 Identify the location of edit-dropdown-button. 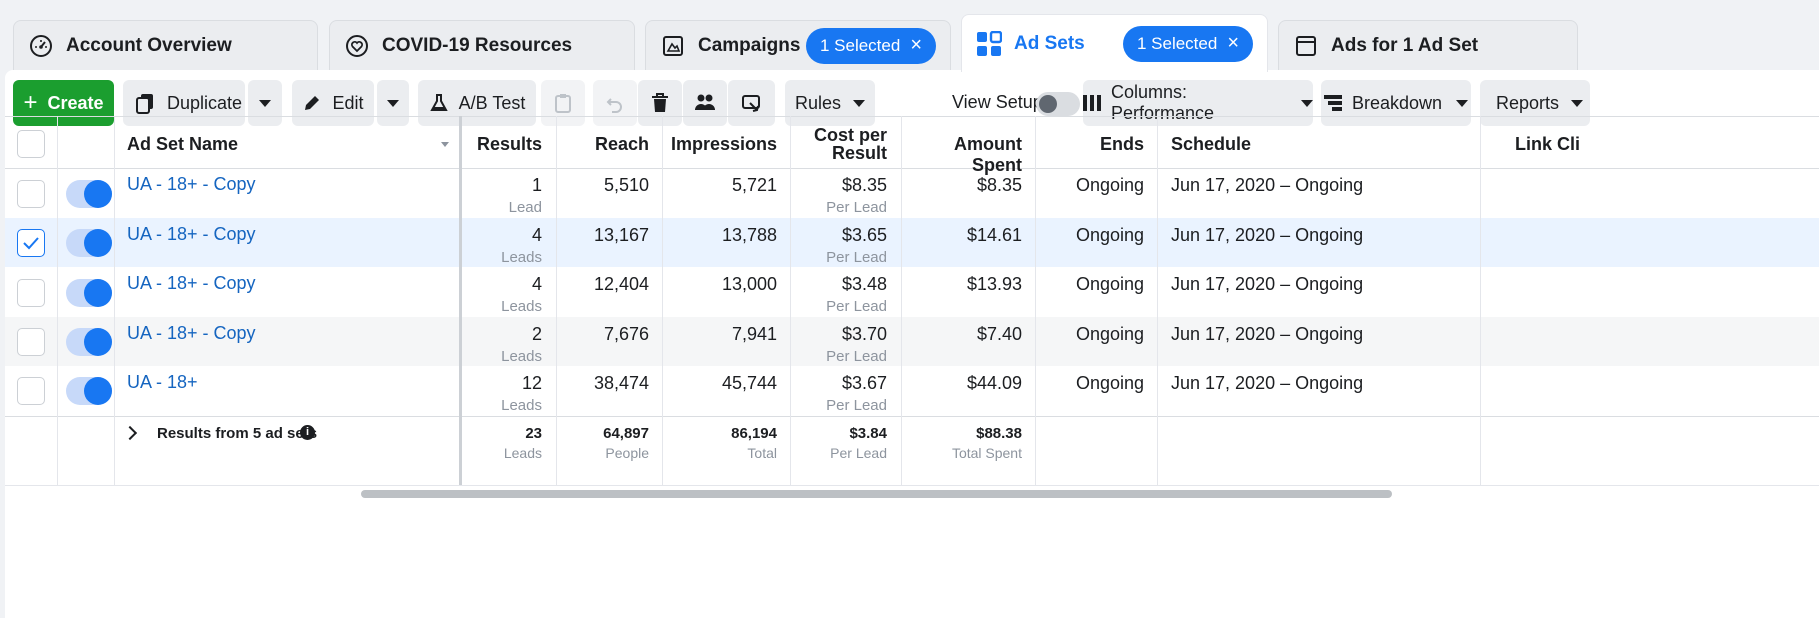
(393, 103).